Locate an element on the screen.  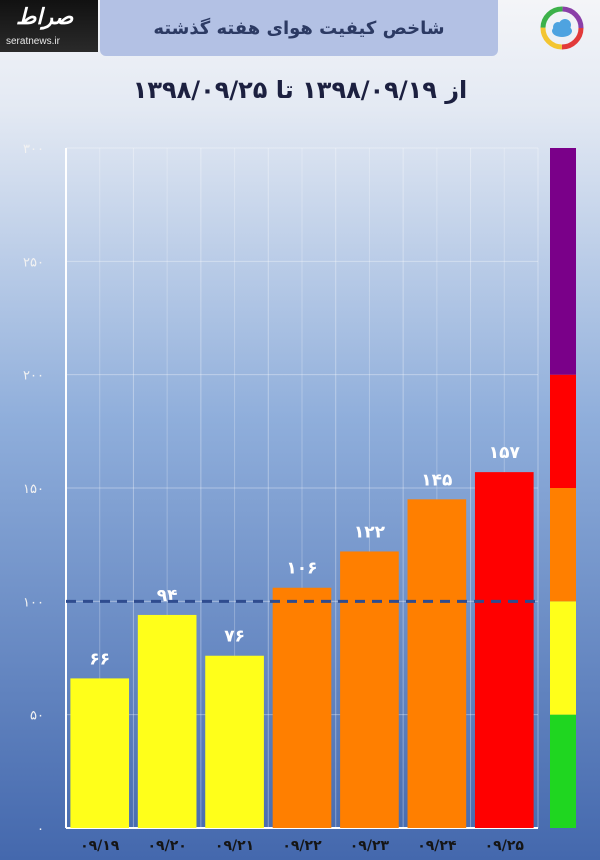
y-tick-label: ۲۵۰ is located at coordinates (33, 262).